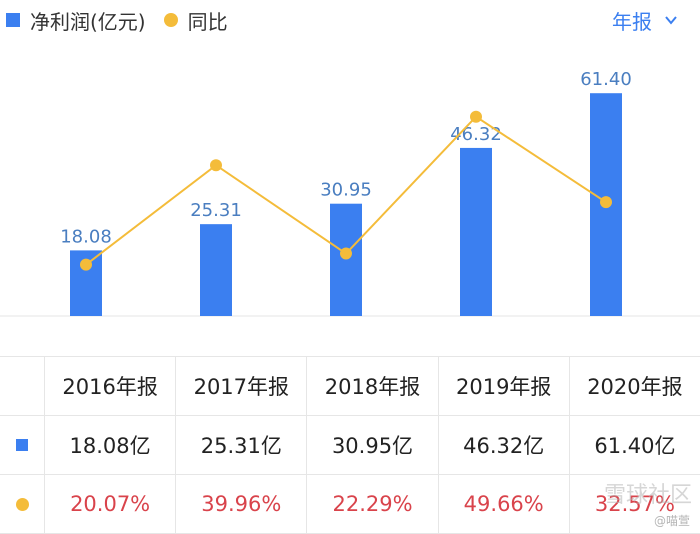 This screenshot has height=534, width=700. What do you see at coordinates (476, 231) in the screenshot?
I see `bar-2019年报` at bounding box center [476, 231].